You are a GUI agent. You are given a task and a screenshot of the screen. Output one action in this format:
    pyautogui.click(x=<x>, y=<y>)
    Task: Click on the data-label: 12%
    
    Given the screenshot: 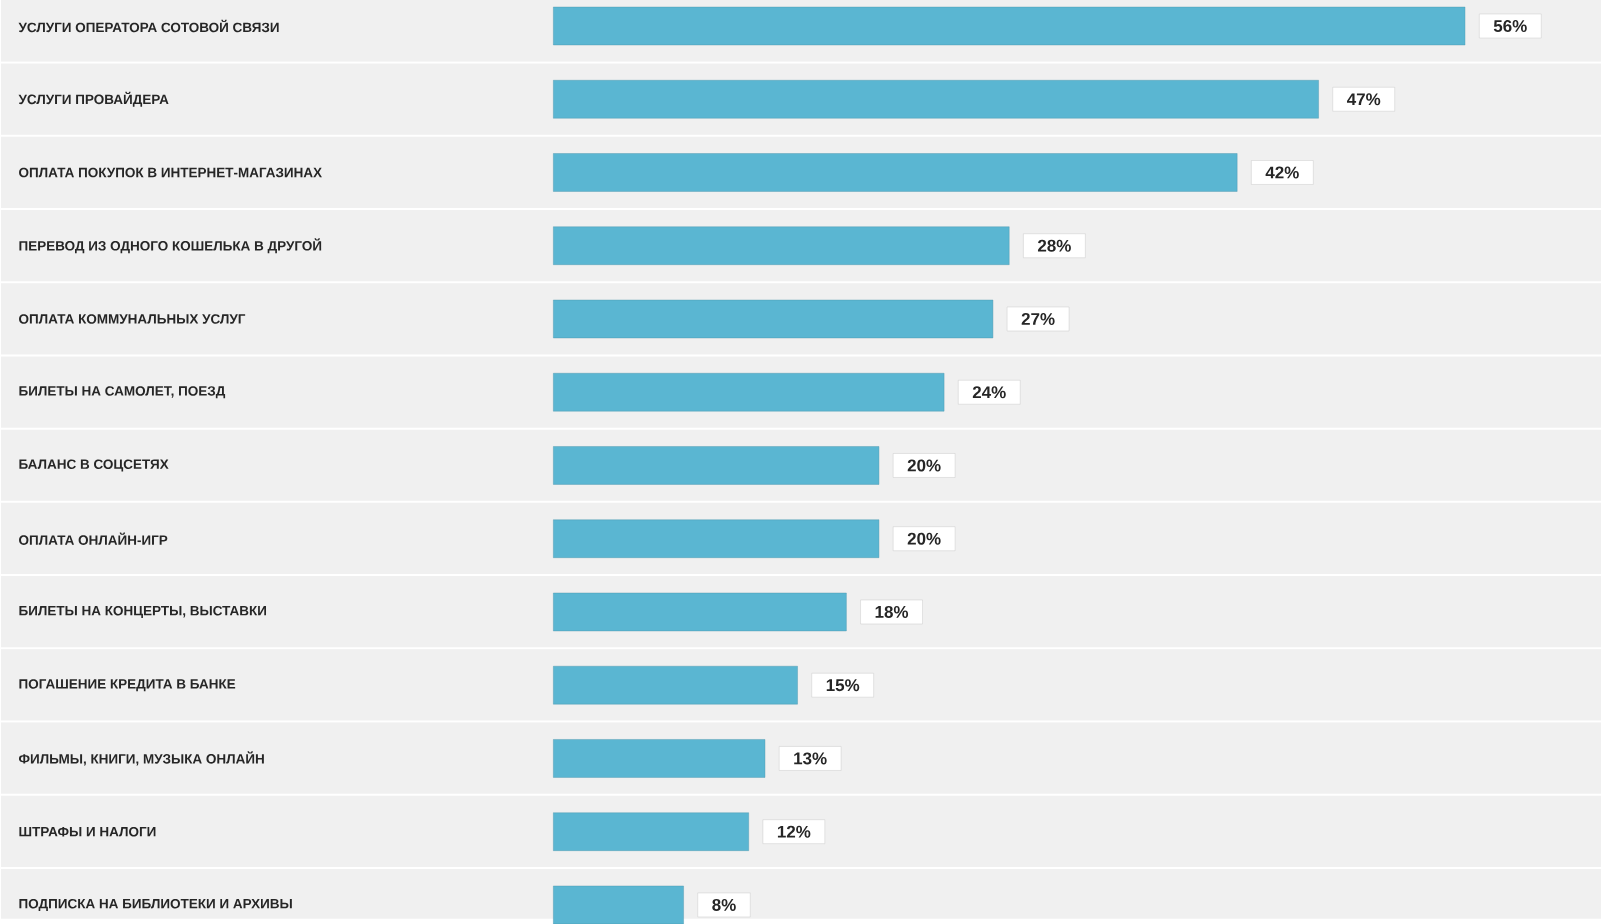 What is the action you would take?
    pyautogui.click(x=794, y=831)
    